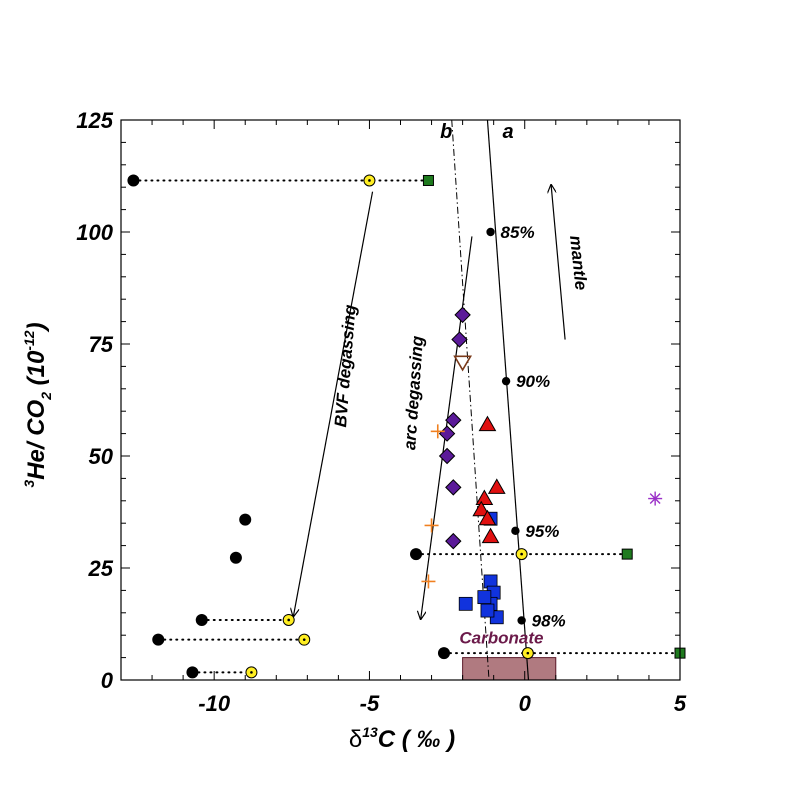 This screenshot has height=800, width=800. Describe the element at coordinates (94, 120) in the screenshot. I see `y-tick-label: 125` at that location.